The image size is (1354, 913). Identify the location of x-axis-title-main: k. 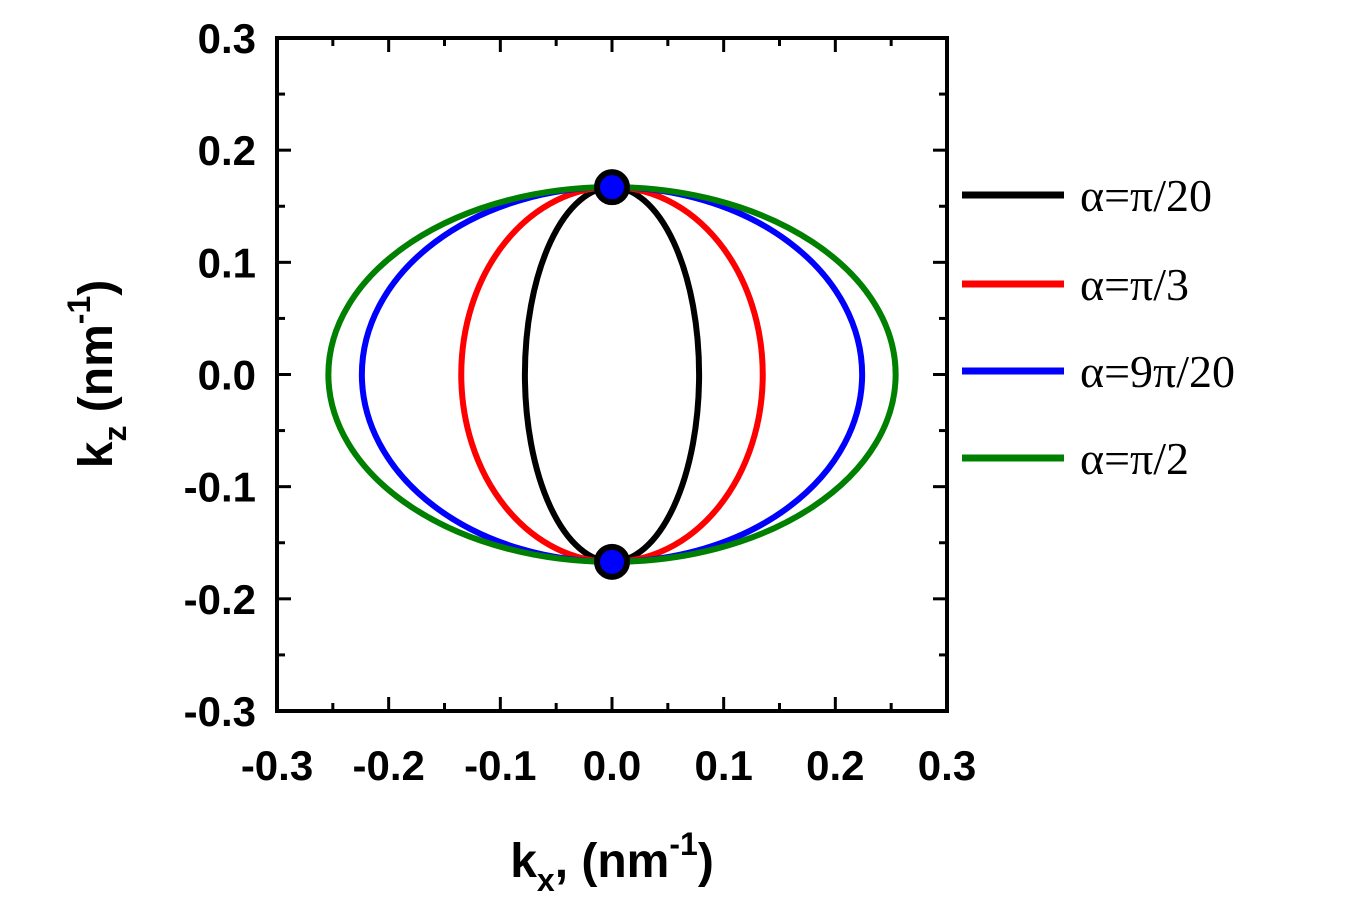
(523, 861).